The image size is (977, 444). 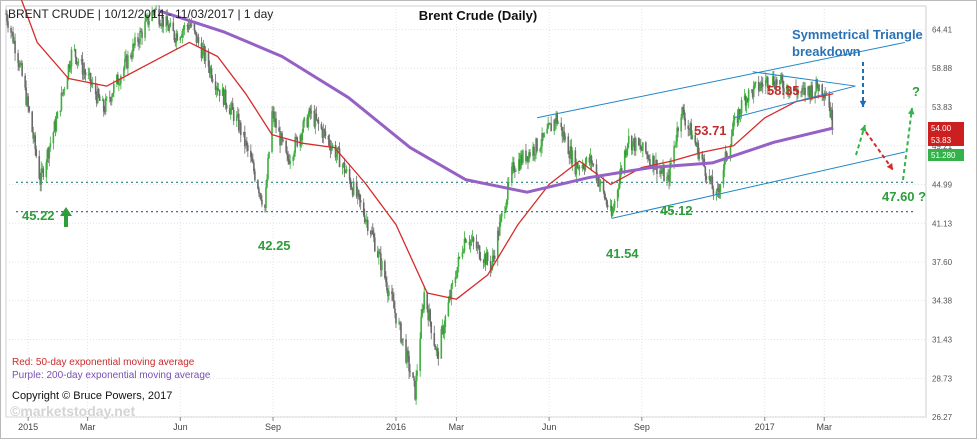 I want to click on price-tag-label: 54.00, so click(x=941, y=128).